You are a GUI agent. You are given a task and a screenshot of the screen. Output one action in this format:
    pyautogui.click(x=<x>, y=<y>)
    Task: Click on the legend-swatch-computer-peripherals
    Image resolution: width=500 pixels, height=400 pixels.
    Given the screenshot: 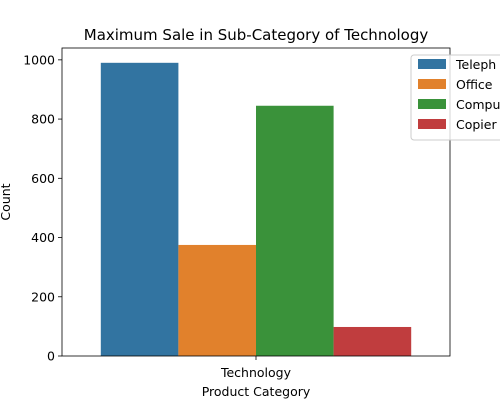 What is the action you would take?
    pyautogui.click(x=432, y=104)
    